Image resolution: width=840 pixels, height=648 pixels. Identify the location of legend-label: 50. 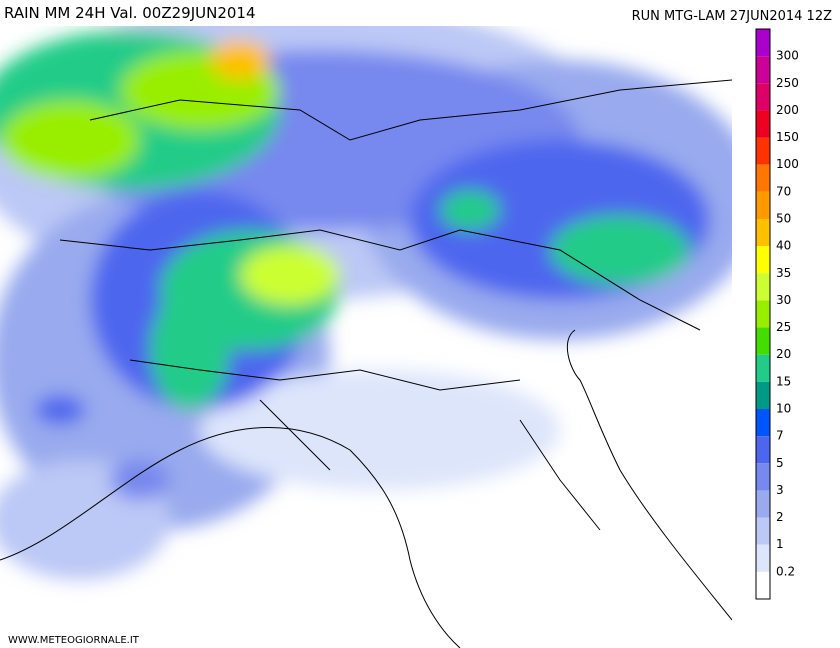
(783, 219).